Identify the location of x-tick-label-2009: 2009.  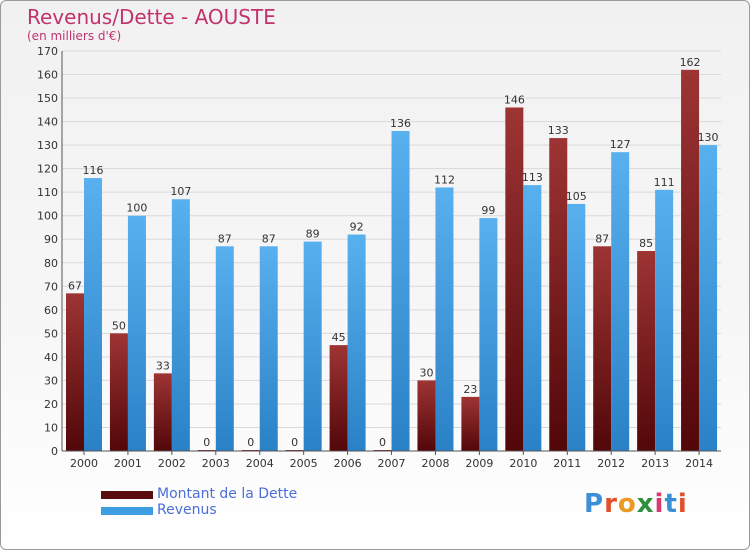
(479, 463).